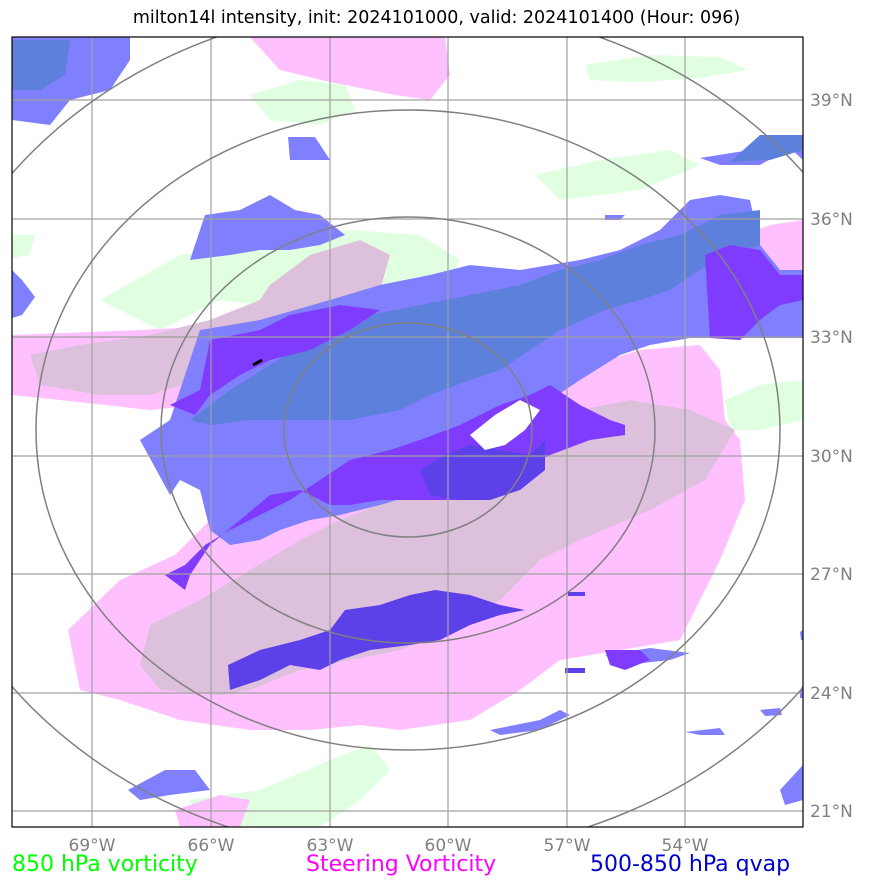 The image size is (873, 891). What do you see at coordinates (401, 864) in the screenshot?
I see `legend-steering-vorticity: Steering Vorticity` at bounding box center [401, 864].